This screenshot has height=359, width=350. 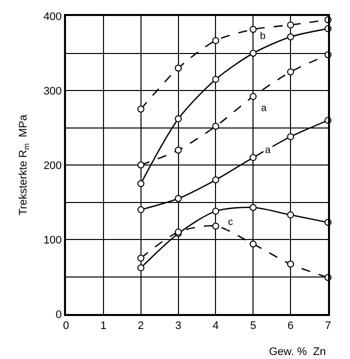 What do you see at coordinates (328, 326) in the screenshot?
I see `x-tick-label: 7` at bounding box center [328, 326].